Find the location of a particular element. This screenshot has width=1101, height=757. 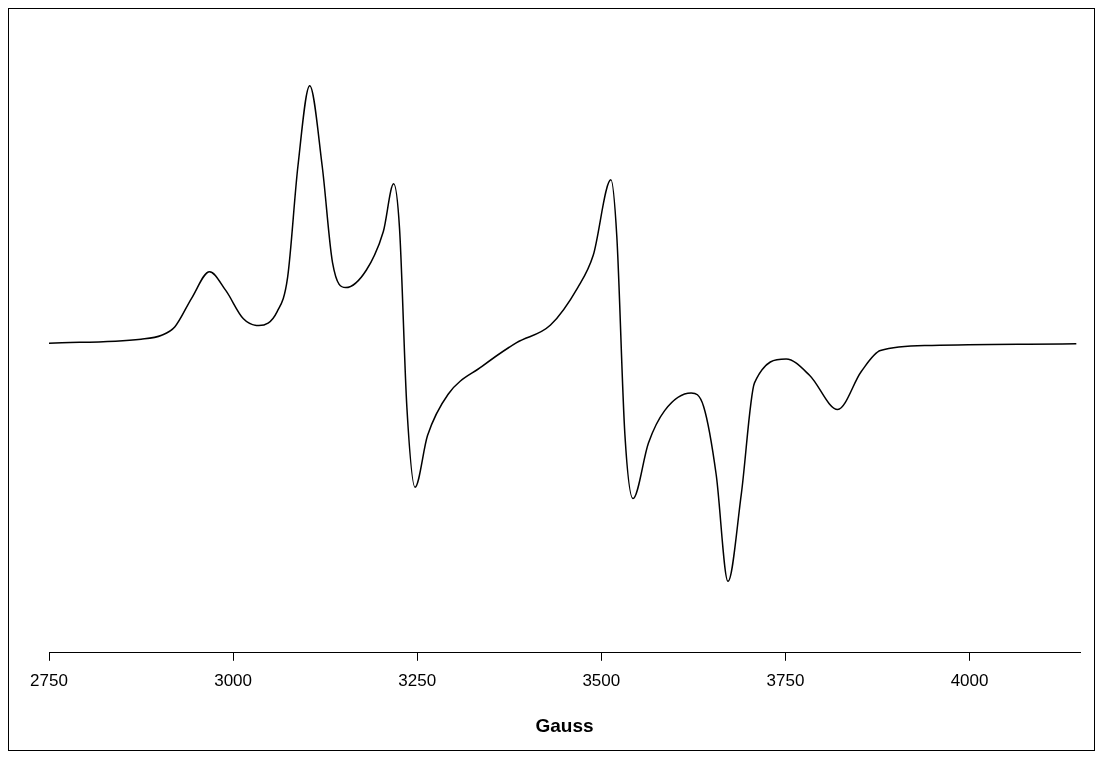

x-tick-label: 3250 is located at coordinates (417, 680).